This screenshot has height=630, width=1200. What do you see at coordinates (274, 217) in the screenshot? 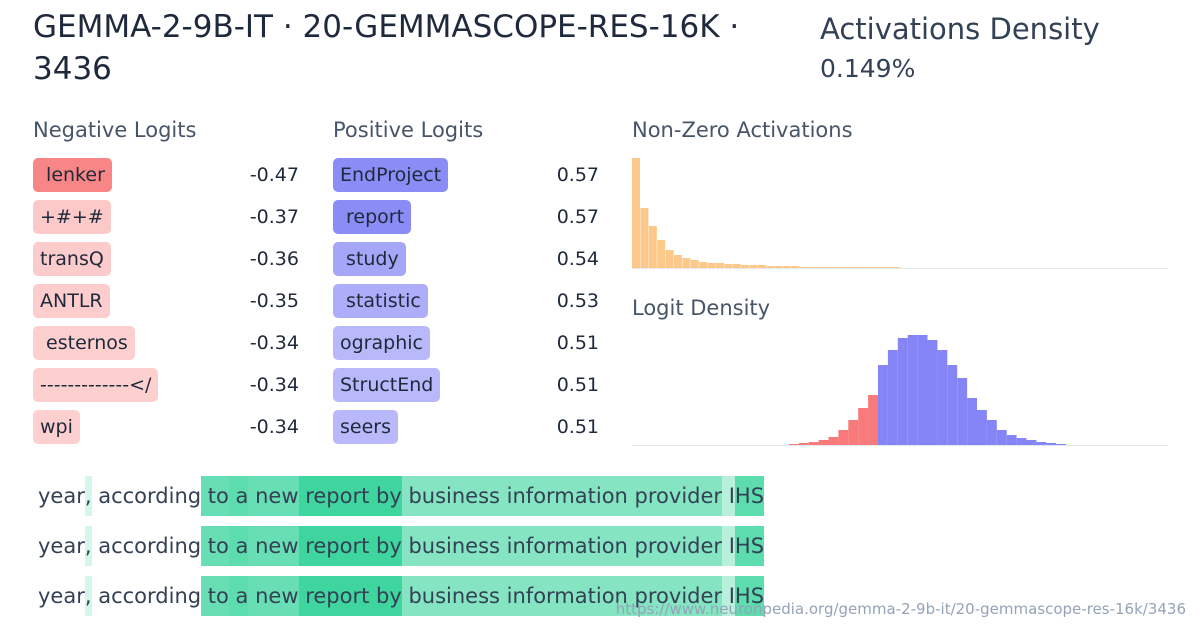
I see `logit-value: -0.37` at bounding box center [274, 217].